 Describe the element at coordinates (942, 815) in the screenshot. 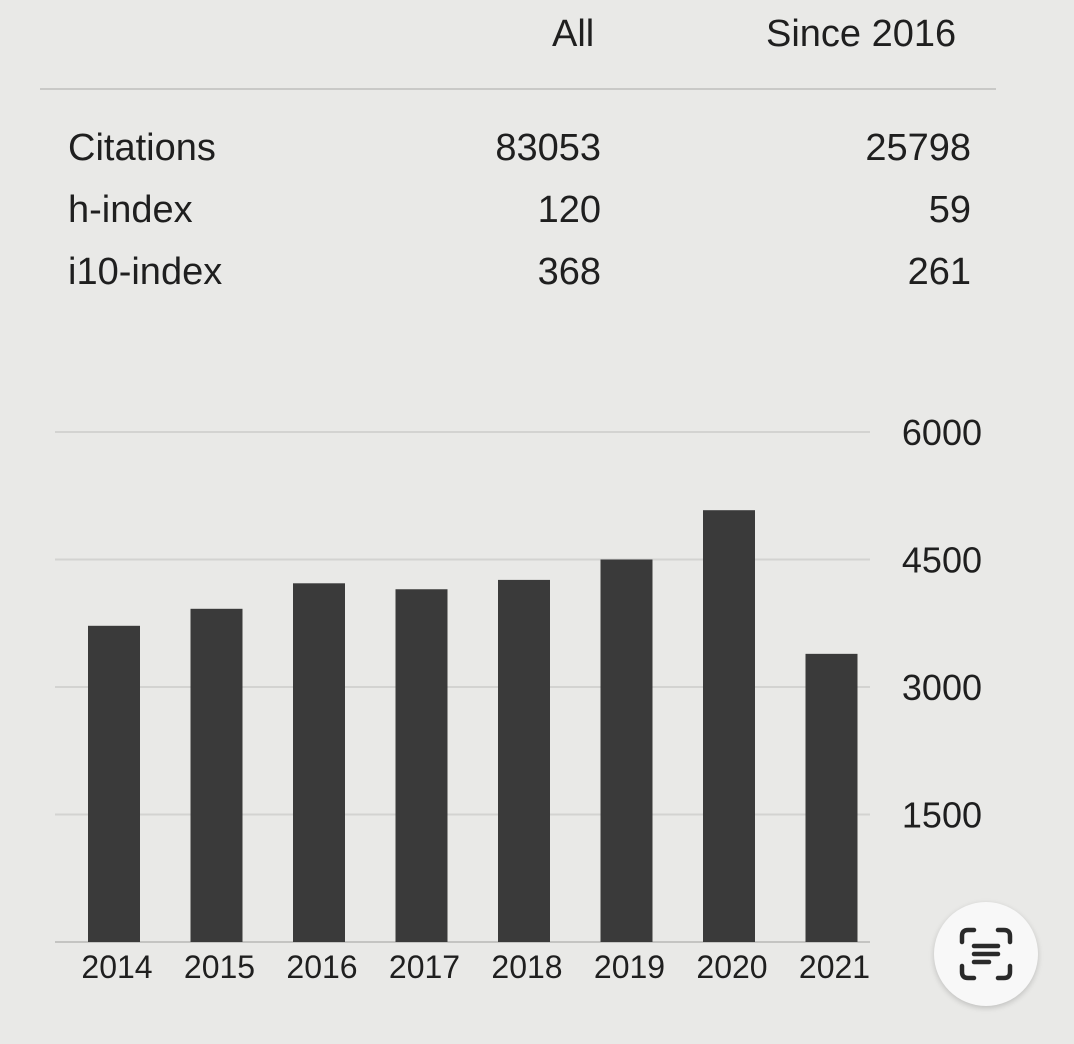

I see `y-tick-label: 1500` at that location.